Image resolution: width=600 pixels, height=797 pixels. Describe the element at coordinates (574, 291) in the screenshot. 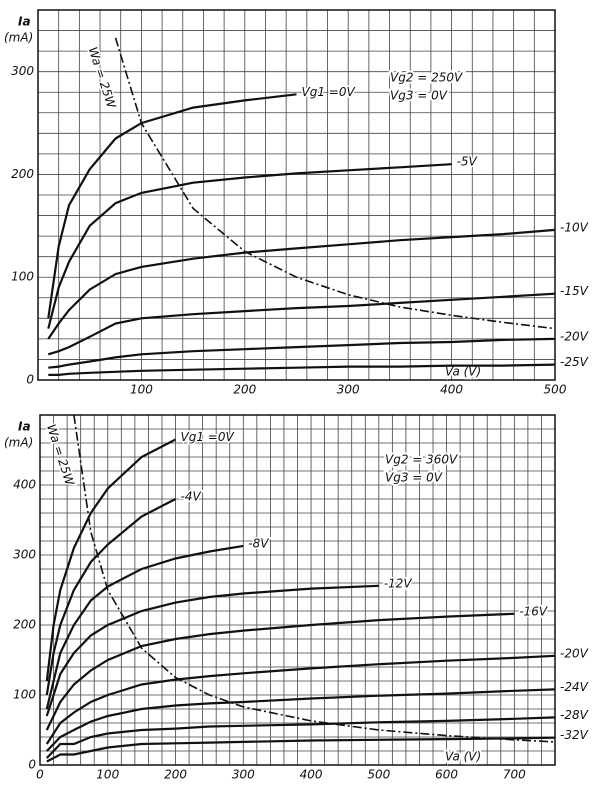

I see `curve-label: -15V` at that location.